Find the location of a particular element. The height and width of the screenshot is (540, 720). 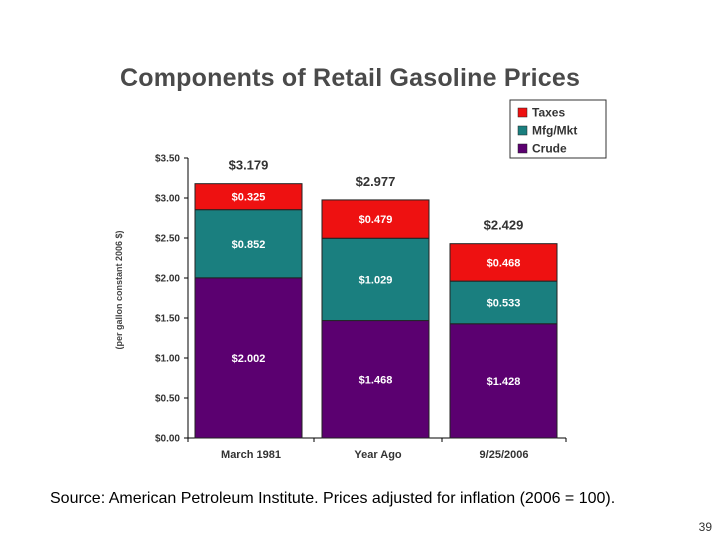

bar-total-label: $2.977 is located at coordinates (376, 181).